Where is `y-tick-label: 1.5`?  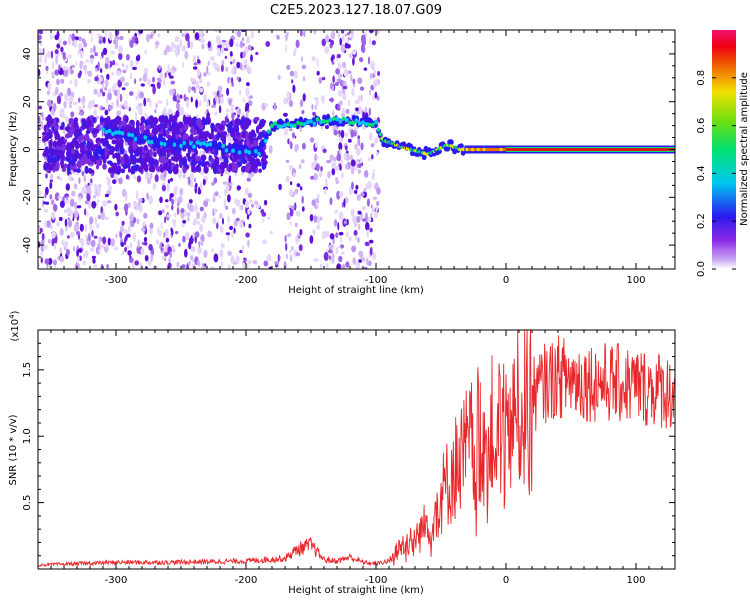
y-tick-label: 1.5 is located at coordinates (27, 370).